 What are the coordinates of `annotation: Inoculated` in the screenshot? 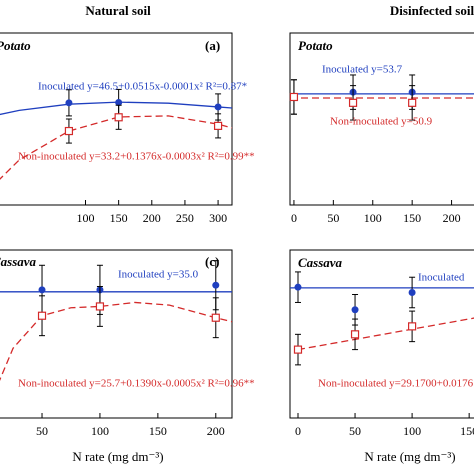 It's located at (441, 278).